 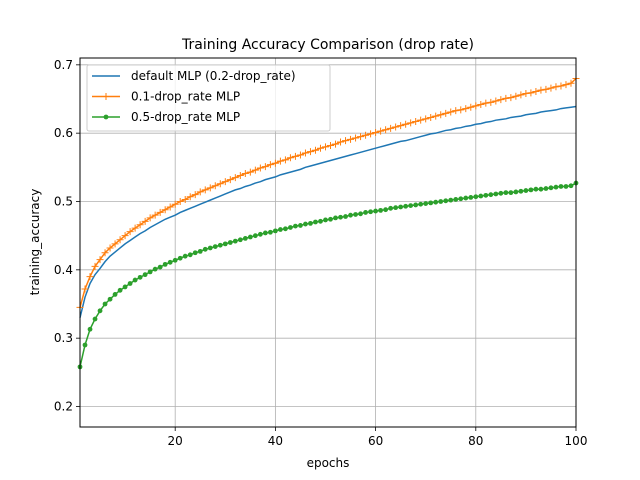 What do you see at coordinates (185, 117) in the screenshot?
I see `legend-label-3: 0.5-drop_rate MLP` at bounding box center [185, 117].